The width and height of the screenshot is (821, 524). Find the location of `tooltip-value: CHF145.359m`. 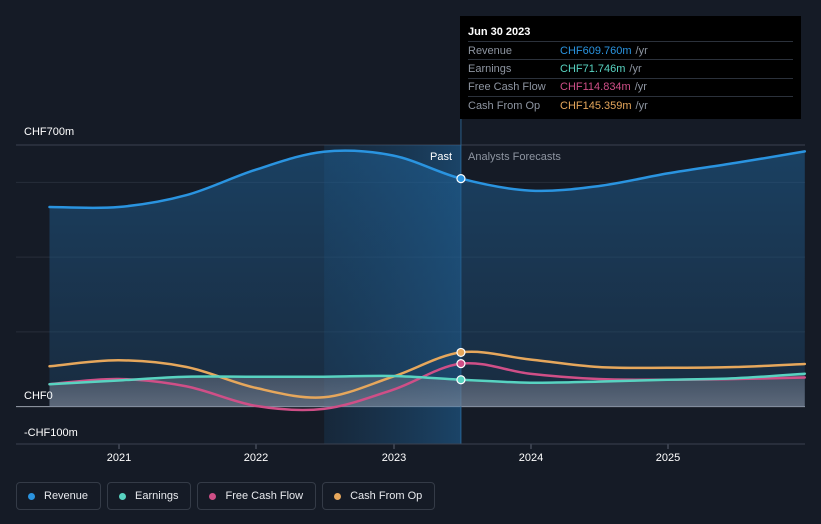

tooltip-value: CHF145.359m is located at coordinates (596, 105).